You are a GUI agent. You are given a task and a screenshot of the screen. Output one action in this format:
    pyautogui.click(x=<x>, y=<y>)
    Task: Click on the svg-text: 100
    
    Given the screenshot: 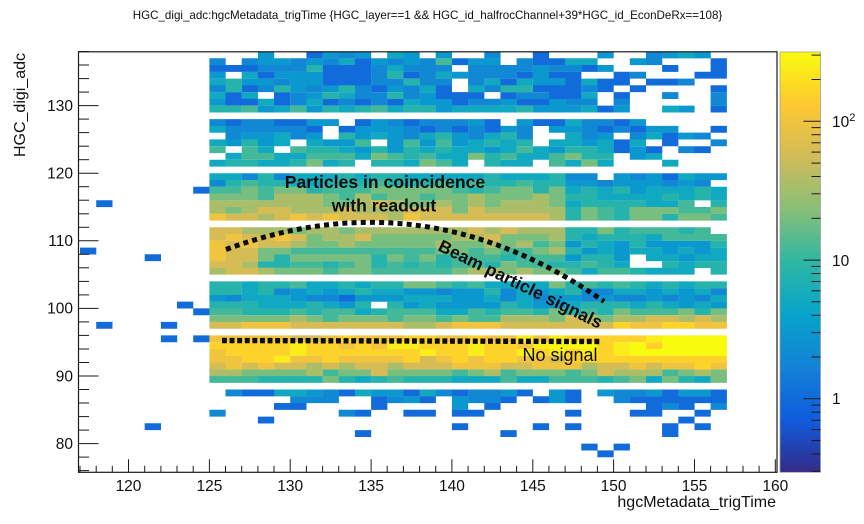 What is the action you would take?
    pyautogui.click(x=60, y=309)
    